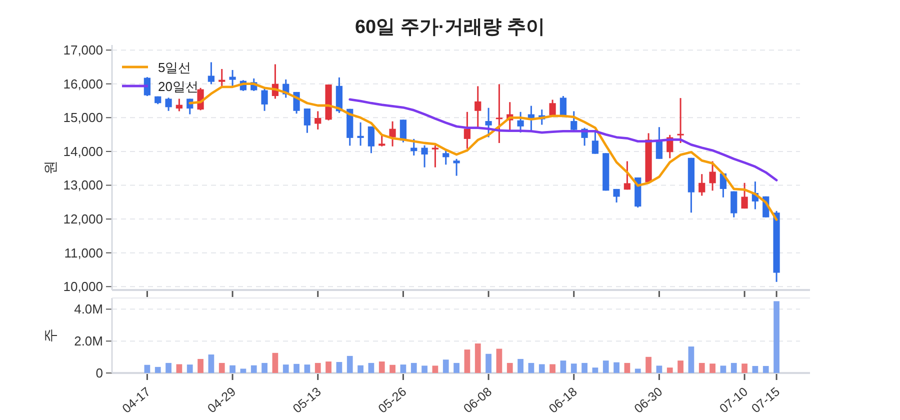 The width and height of the screenshot is (900, 420). I want to click on y-tick-label: 12,000, so click(83, 219).